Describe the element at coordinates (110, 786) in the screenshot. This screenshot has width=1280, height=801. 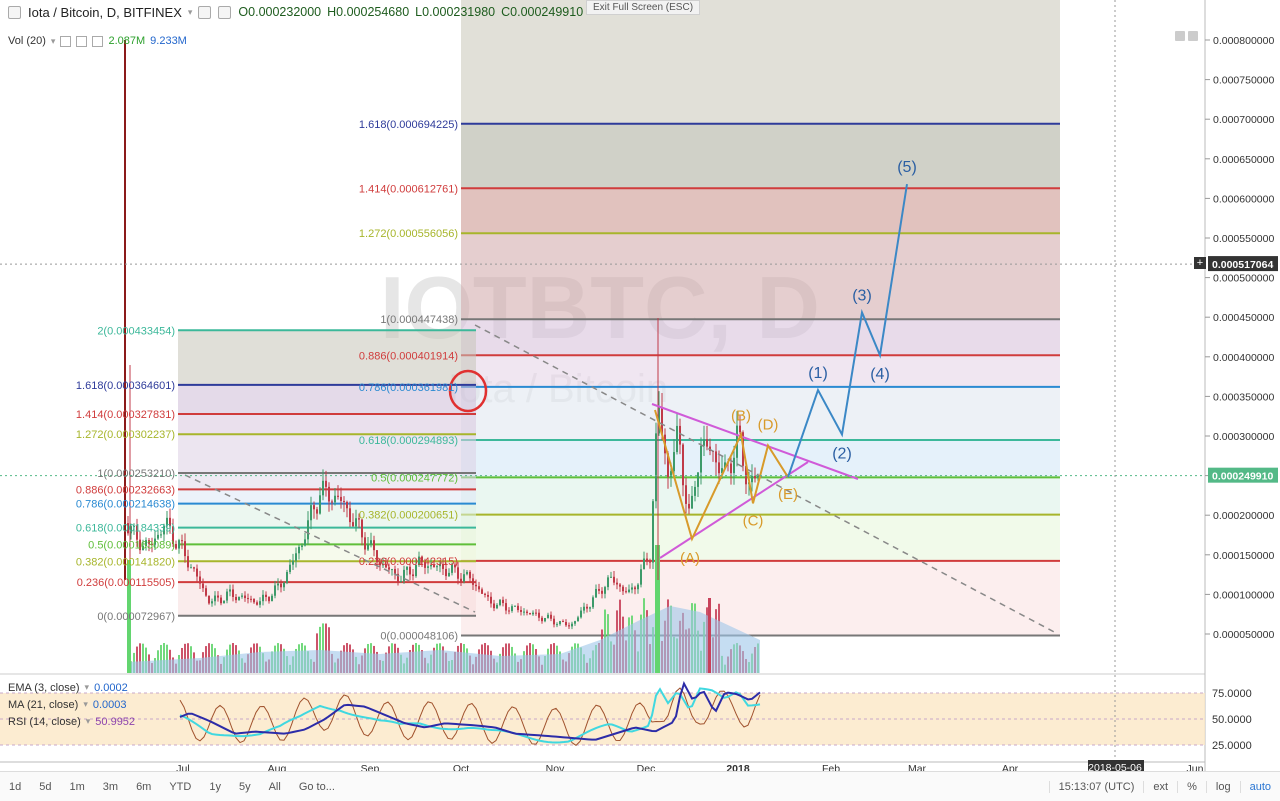
I see `range-3m: 3m` at that location.